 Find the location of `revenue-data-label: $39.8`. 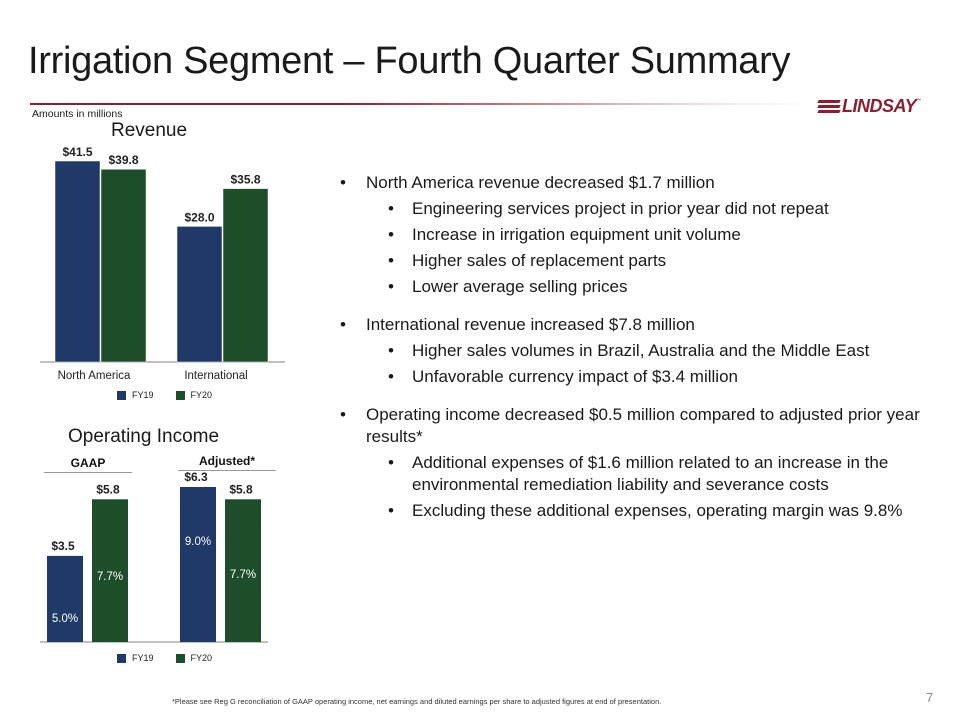

revenue-data-label: $39.8 is located at coordinates (123, 160).